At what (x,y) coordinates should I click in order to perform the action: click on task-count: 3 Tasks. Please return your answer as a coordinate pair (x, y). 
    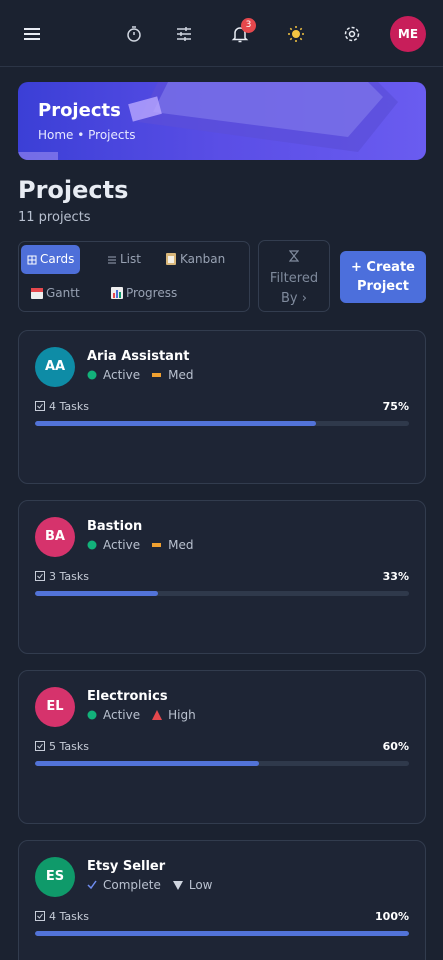
    Looking at the image, I should click on (62, 576).